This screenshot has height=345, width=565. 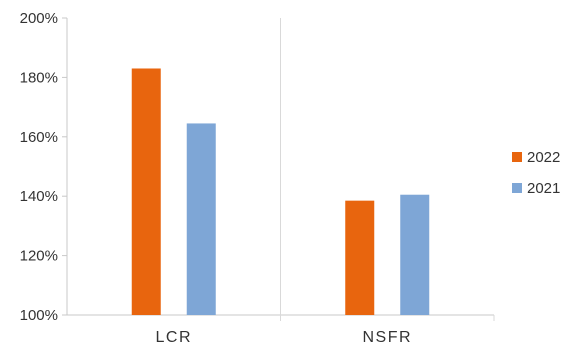 I want to click on bar-2021-lcr, so click(x=201, y=219).